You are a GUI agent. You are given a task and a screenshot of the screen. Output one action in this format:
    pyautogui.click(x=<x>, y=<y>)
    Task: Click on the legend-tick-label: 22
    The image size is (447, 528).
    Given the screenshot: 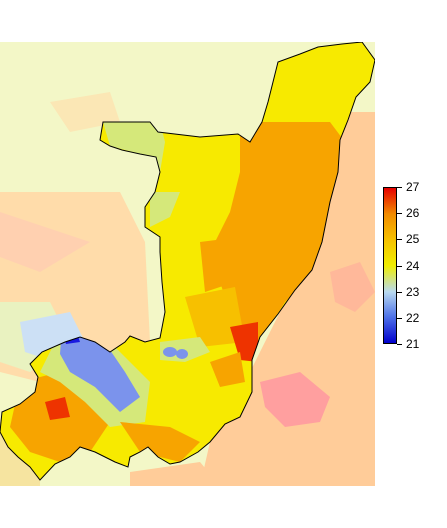 What is the action you would take?
    pyautogui.click(x=413, y=317)
    